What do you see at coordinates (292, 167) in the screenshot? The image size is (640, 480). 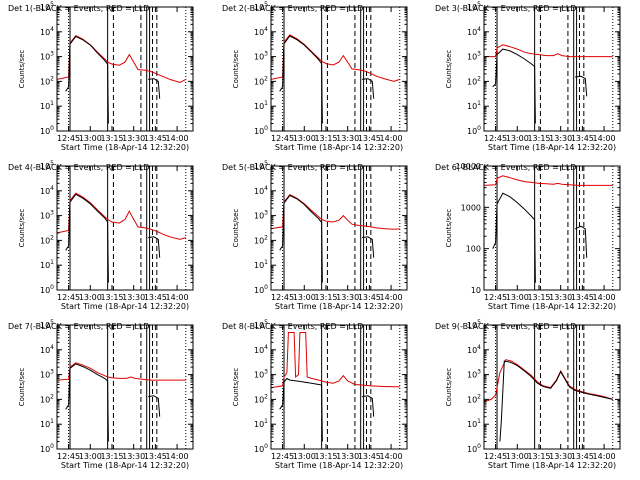 I see `panel-title: Det 5(-BLACK = Events, RED = LLD` at bounding box center [292, 167].